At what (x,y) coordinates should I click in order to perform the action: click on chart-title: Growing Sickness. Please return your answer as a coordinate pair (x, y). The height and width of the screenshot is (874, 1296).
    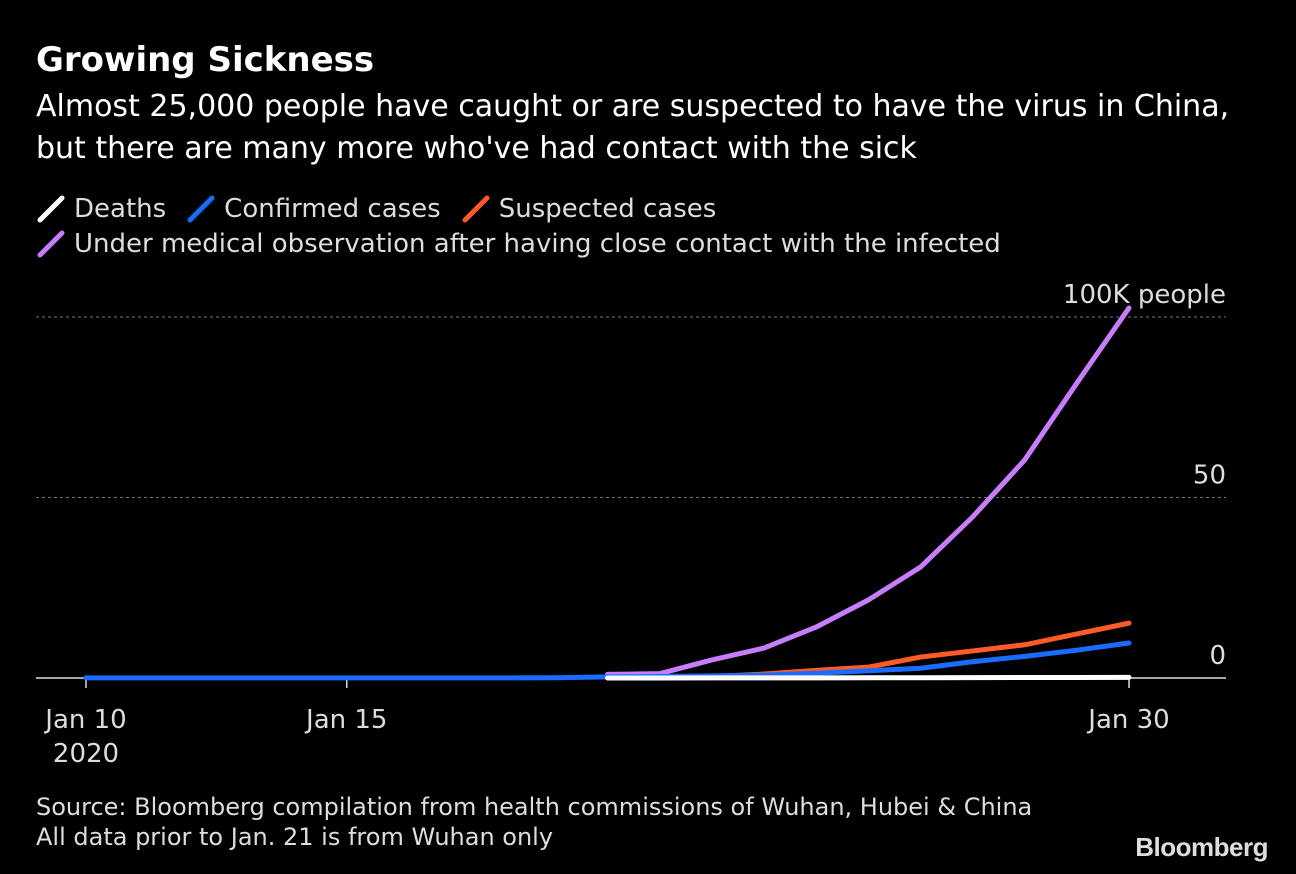
    Looking at the image, I should click on (205, 60).